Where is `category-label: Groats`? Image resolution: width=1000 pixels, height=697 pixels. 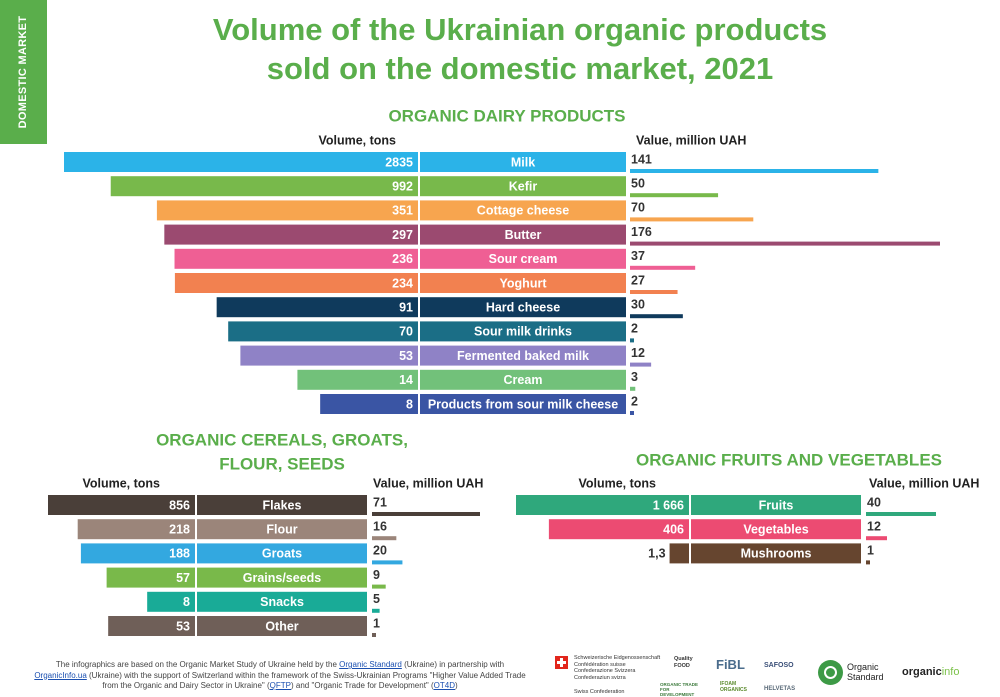
category-label: Groats is located at coordinates (282, 554).